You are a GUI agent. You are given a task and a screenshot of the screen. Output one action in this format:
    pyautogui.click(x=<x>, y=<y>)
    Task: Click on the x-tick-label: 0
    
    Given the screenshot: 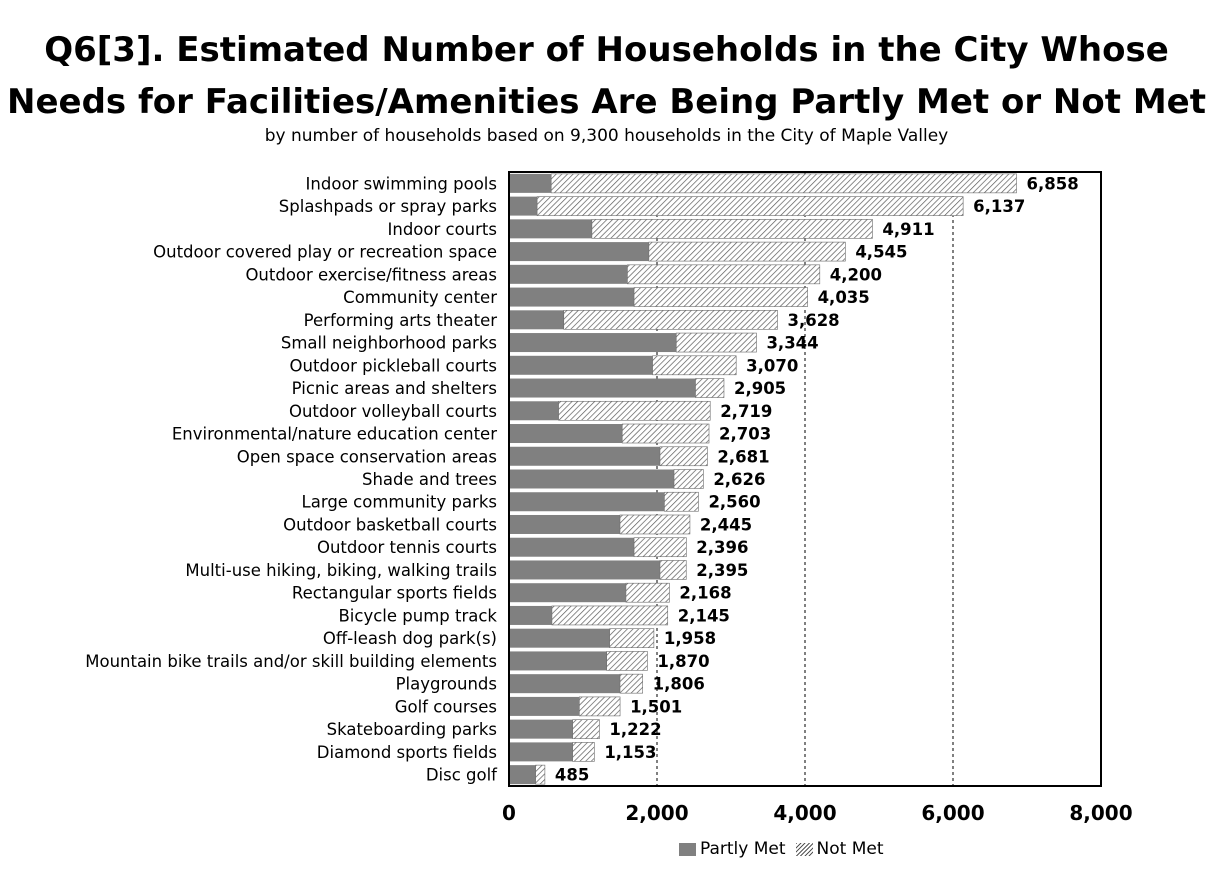 What is the action you would take?
    pyautogui.click(x=509, y=813)
    